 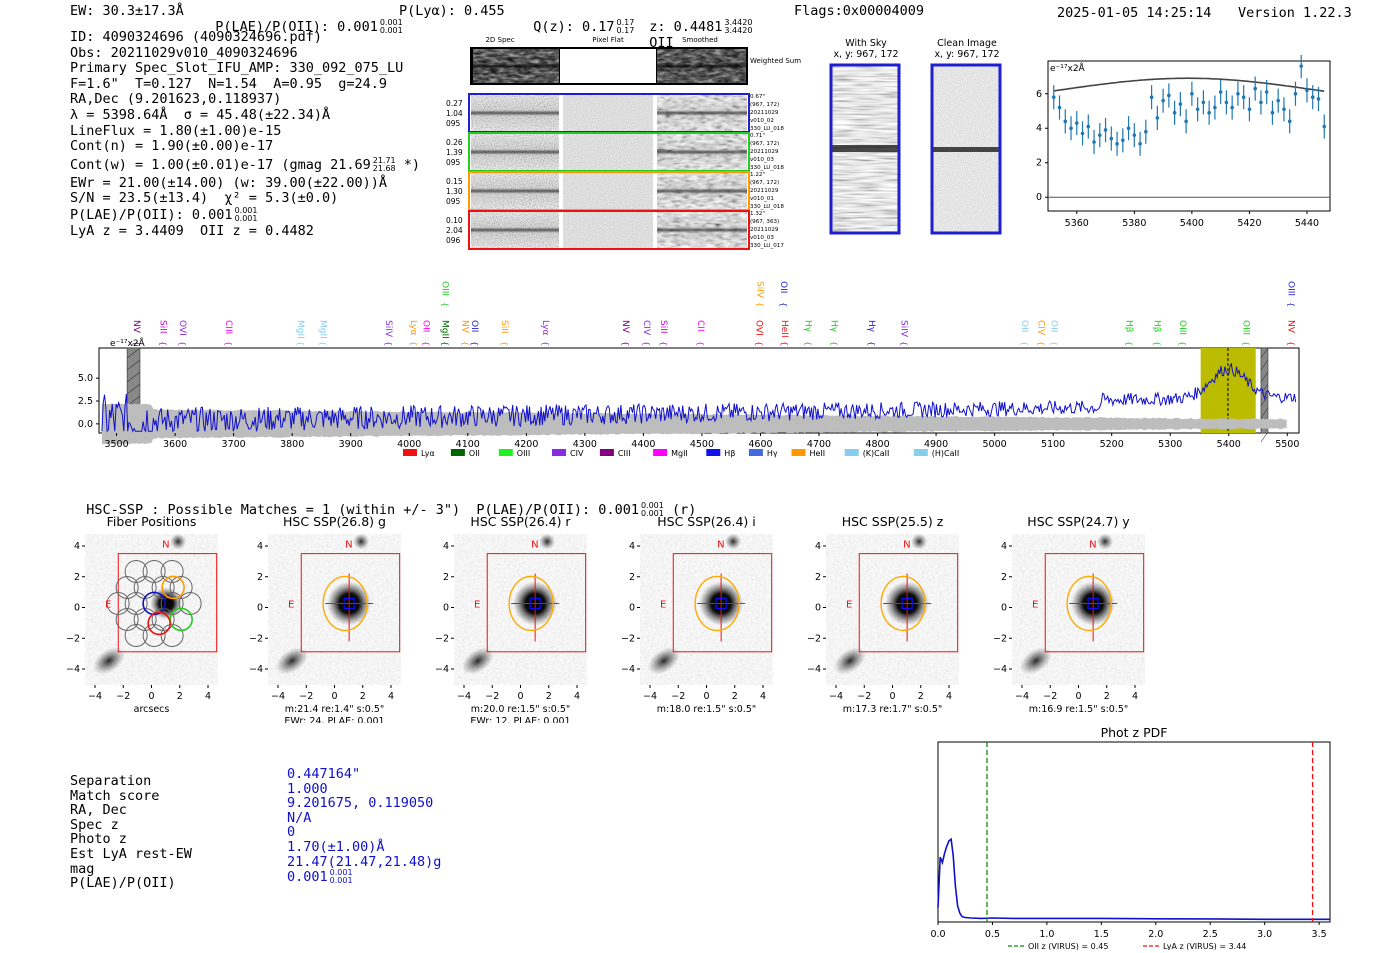 I want to click on spectrum-legend-label: OII, so click(x=474, y=453).